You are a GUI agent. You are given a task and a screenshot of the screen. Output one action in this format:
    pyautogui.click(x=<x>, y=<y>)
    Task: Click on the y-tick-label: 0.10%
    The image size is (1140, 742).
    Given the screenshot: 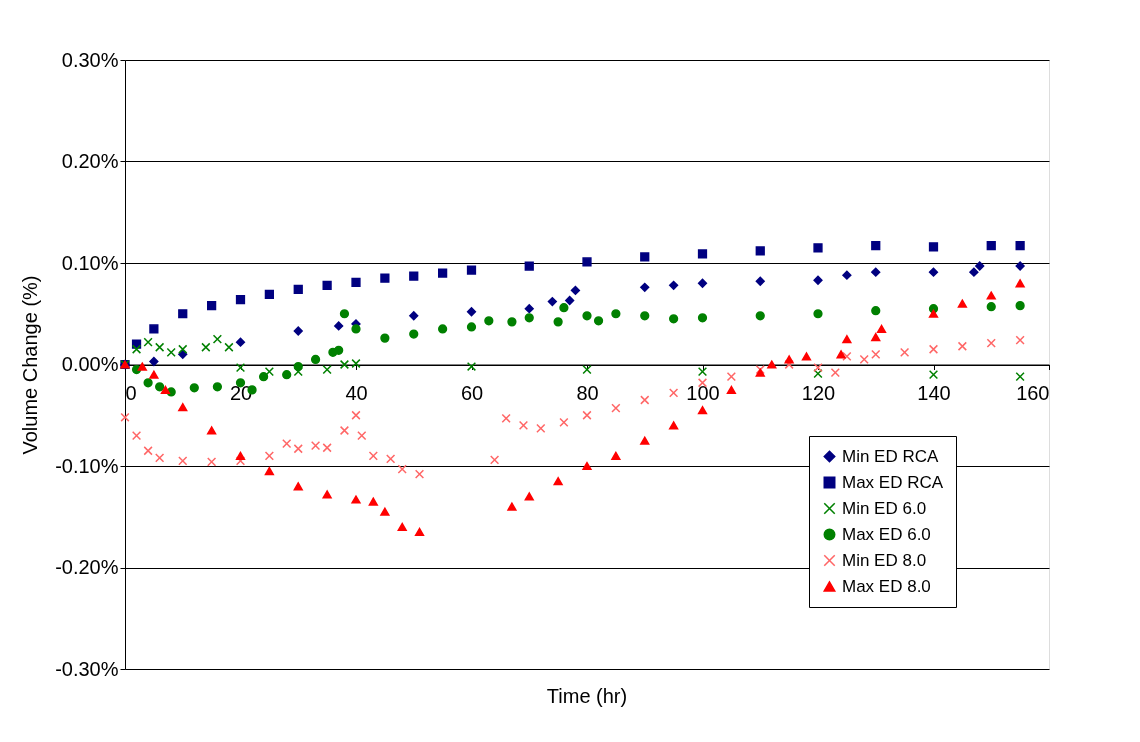 What is the action you would take?
    pyautogui.click(x=90, y=262)
    